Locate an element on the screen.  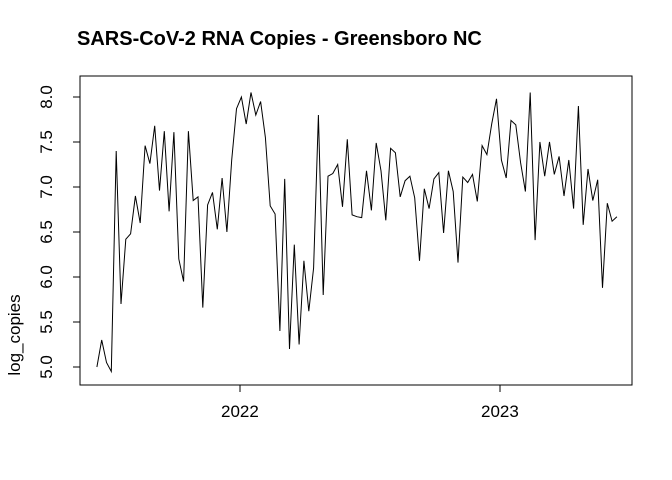
y-axis-tick-label: 6.5 is located at coordinates (46, 232).